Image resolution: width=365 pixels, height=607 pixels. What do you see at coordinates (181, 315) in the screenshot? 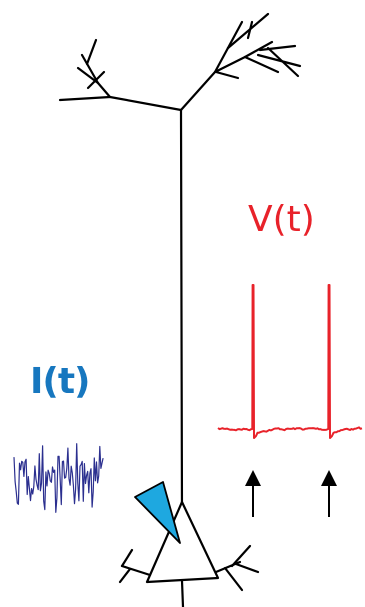
I see `apical-trunk` at bounding box center [181, 315].